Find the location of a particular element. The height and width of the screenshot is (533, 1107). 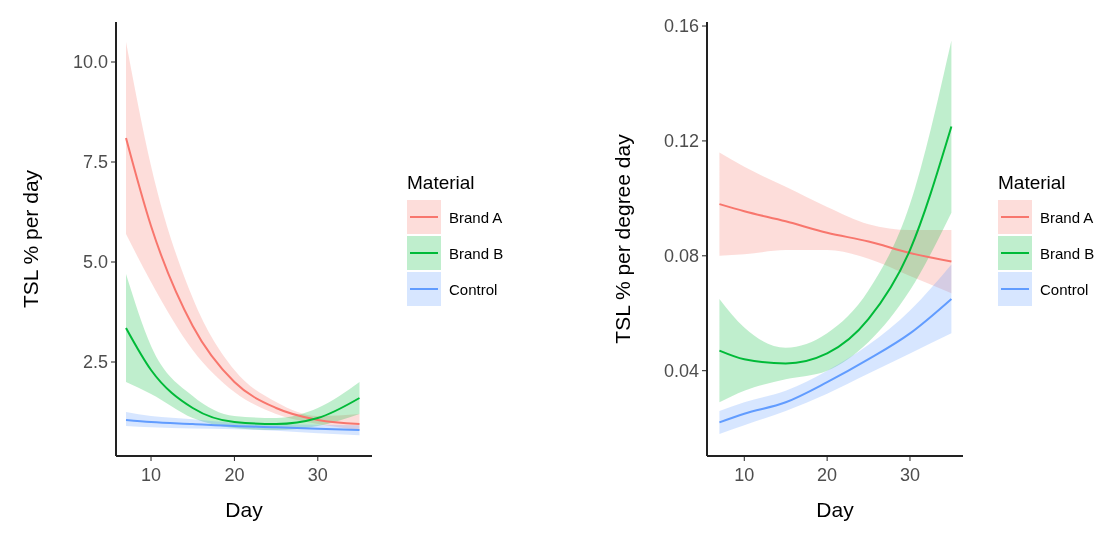

y-tick-label: 10.0 is located at coordinates (90, 62).